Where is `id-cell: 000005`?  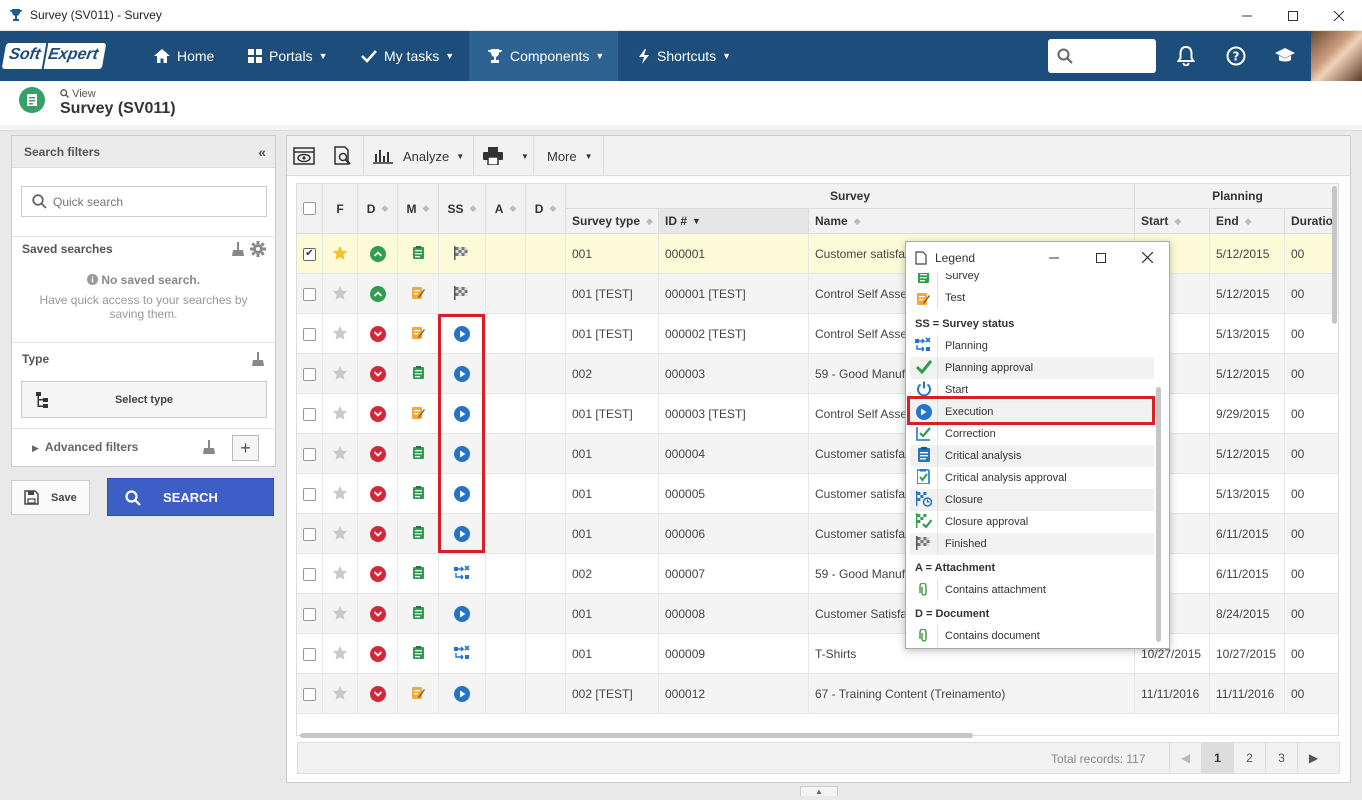 id-cell: 000005 is located at coordinates (734, 494).